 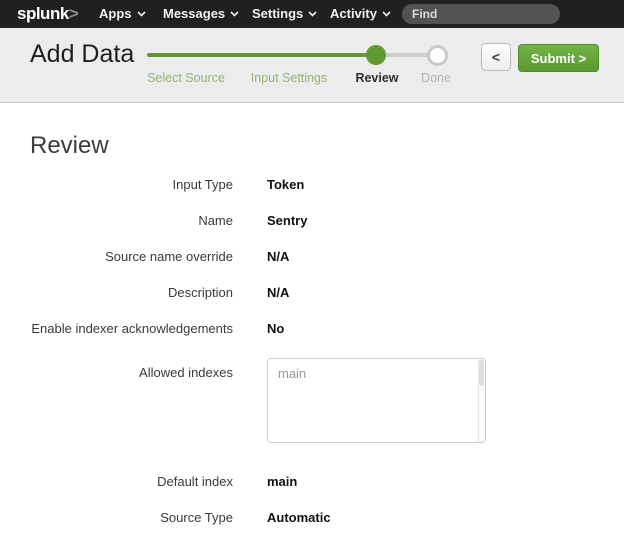 What do you see at coordinates (235, 65) in the screenshot?
I see `wizard-stepper: Select Source Input Settings Review Done` at bounding box center [235, 65].